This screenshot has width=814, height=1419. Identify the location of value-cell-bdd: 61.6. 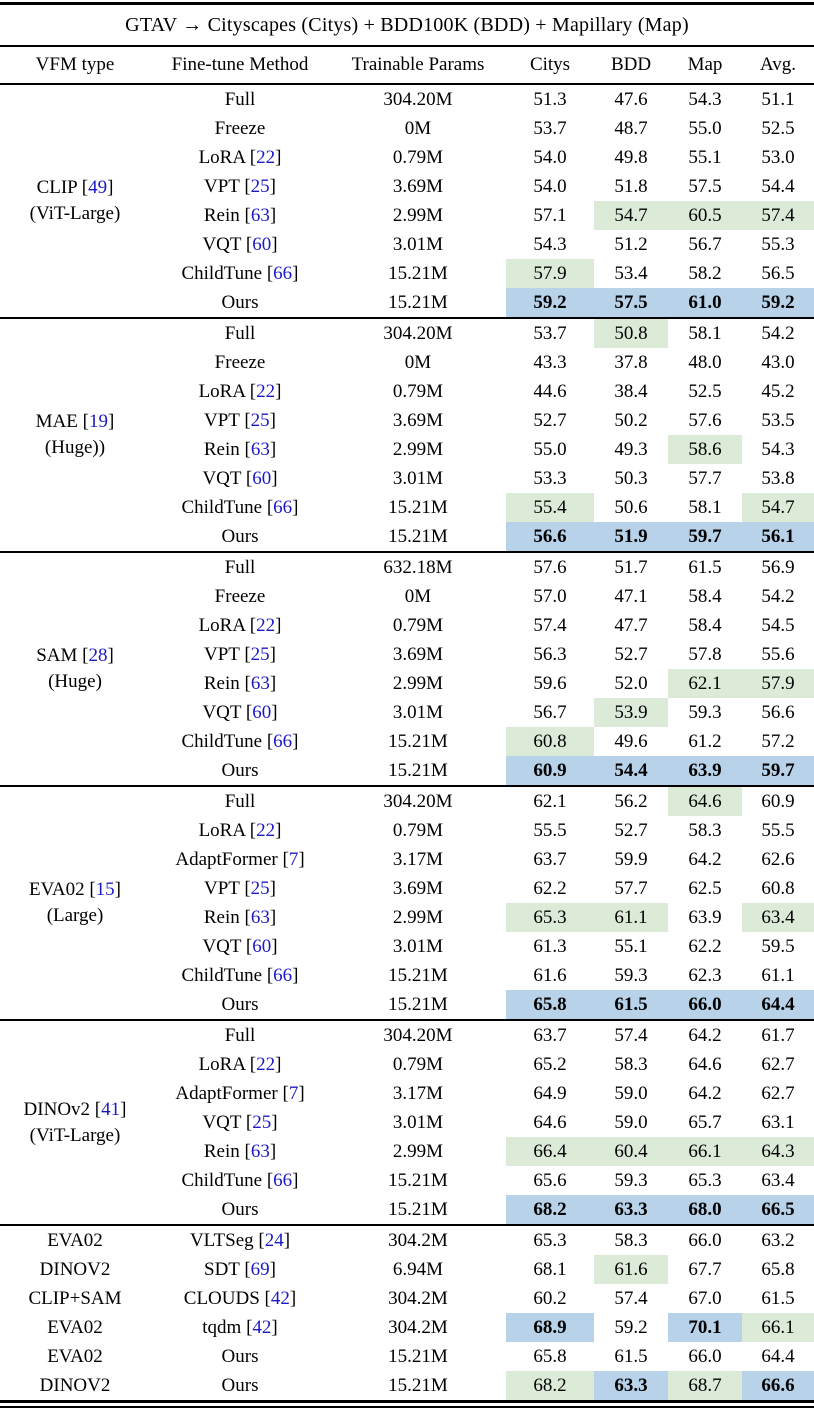
(631, 1269).